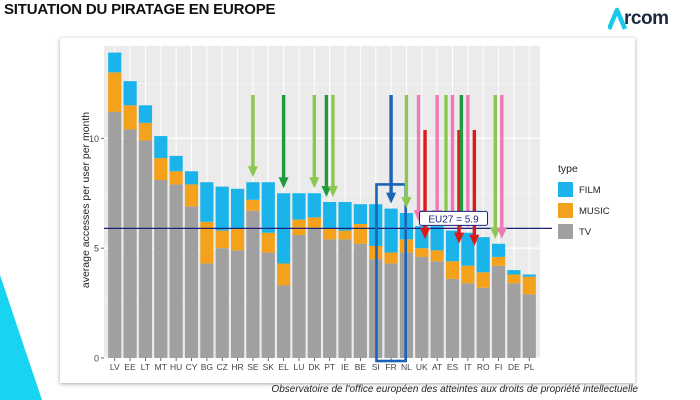 This screenshot has height=400, width=700. Describe the element at coordinates (237, 304) in the screenshot. I see `bar-hr-tv` at that location.